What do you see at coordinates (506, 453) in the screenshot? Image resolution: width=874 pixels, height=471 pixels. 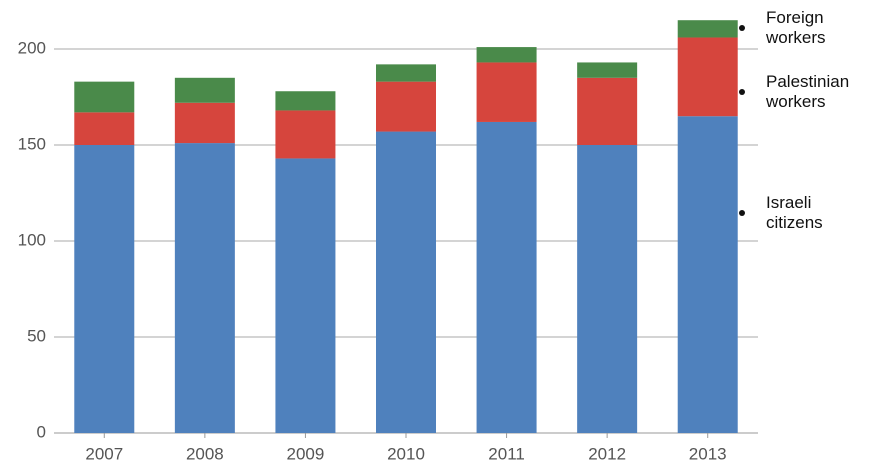 I see `x-tick-label: 2011` at bounding box center [506, 453].